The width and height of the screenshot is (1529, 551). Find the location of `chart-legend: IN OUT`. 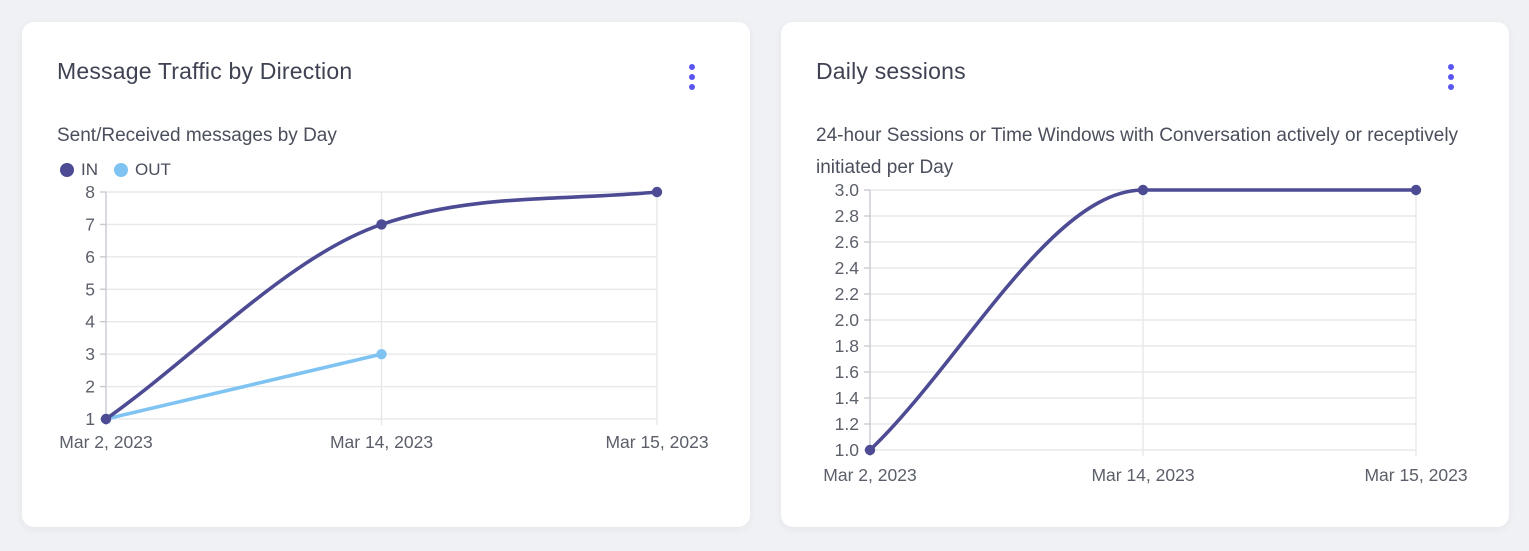

chart-legend: IN OUT is located at coordinates (115, 170).